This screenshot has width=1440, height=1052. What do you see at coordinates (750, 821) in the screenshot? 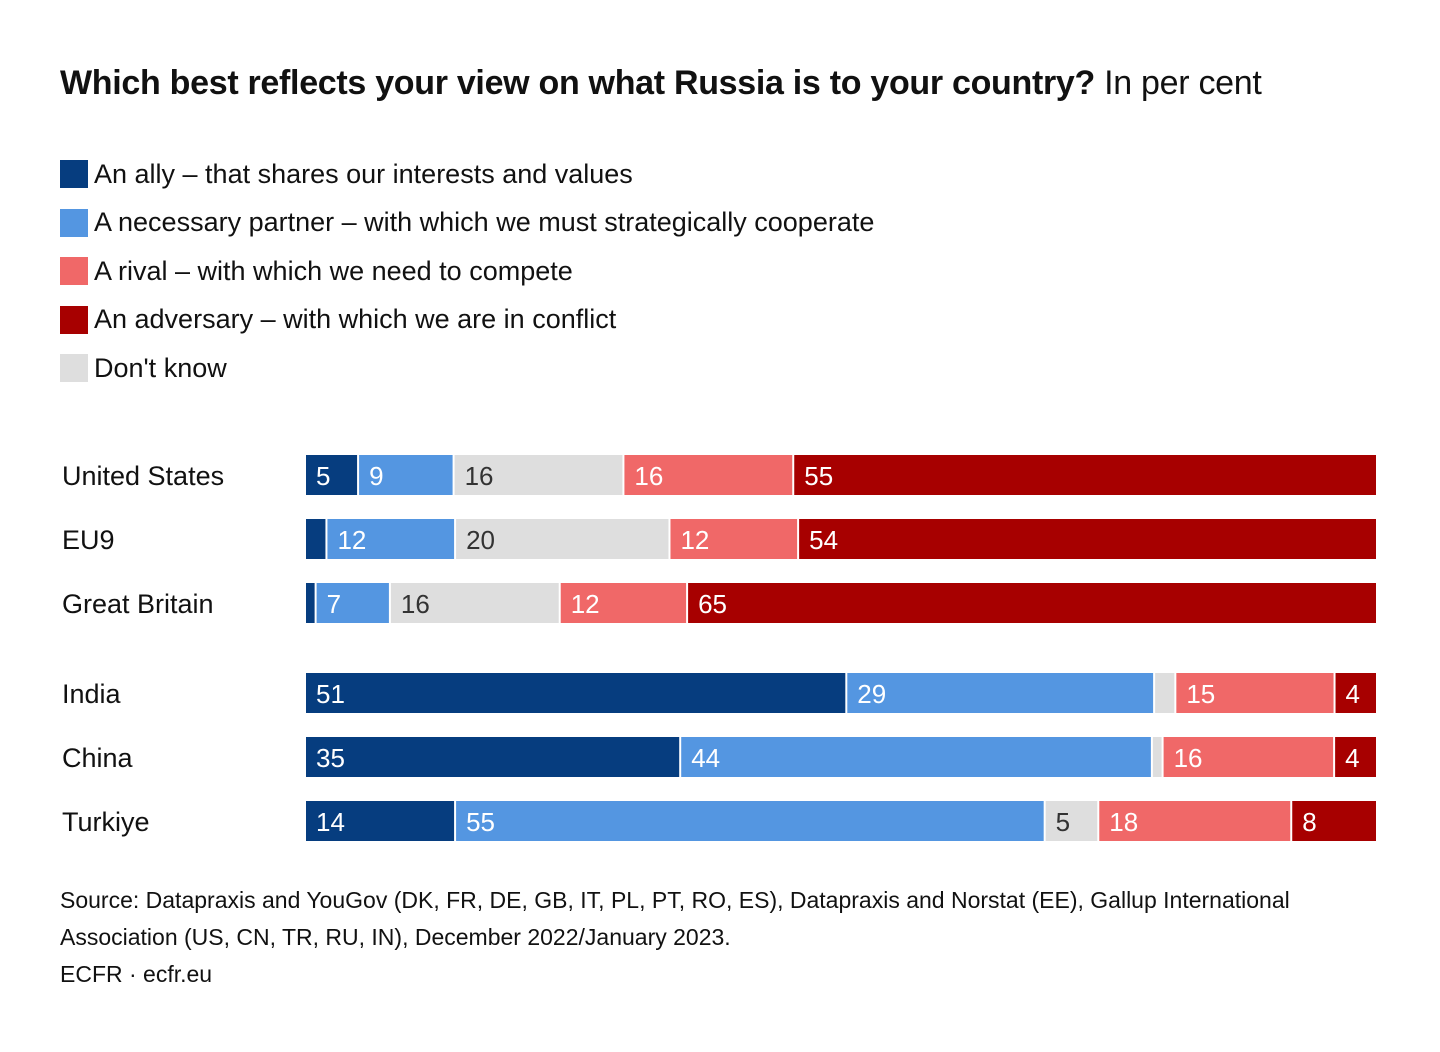
I see `bar-segment-turkiye-partner` at bounding box center [750, 821].